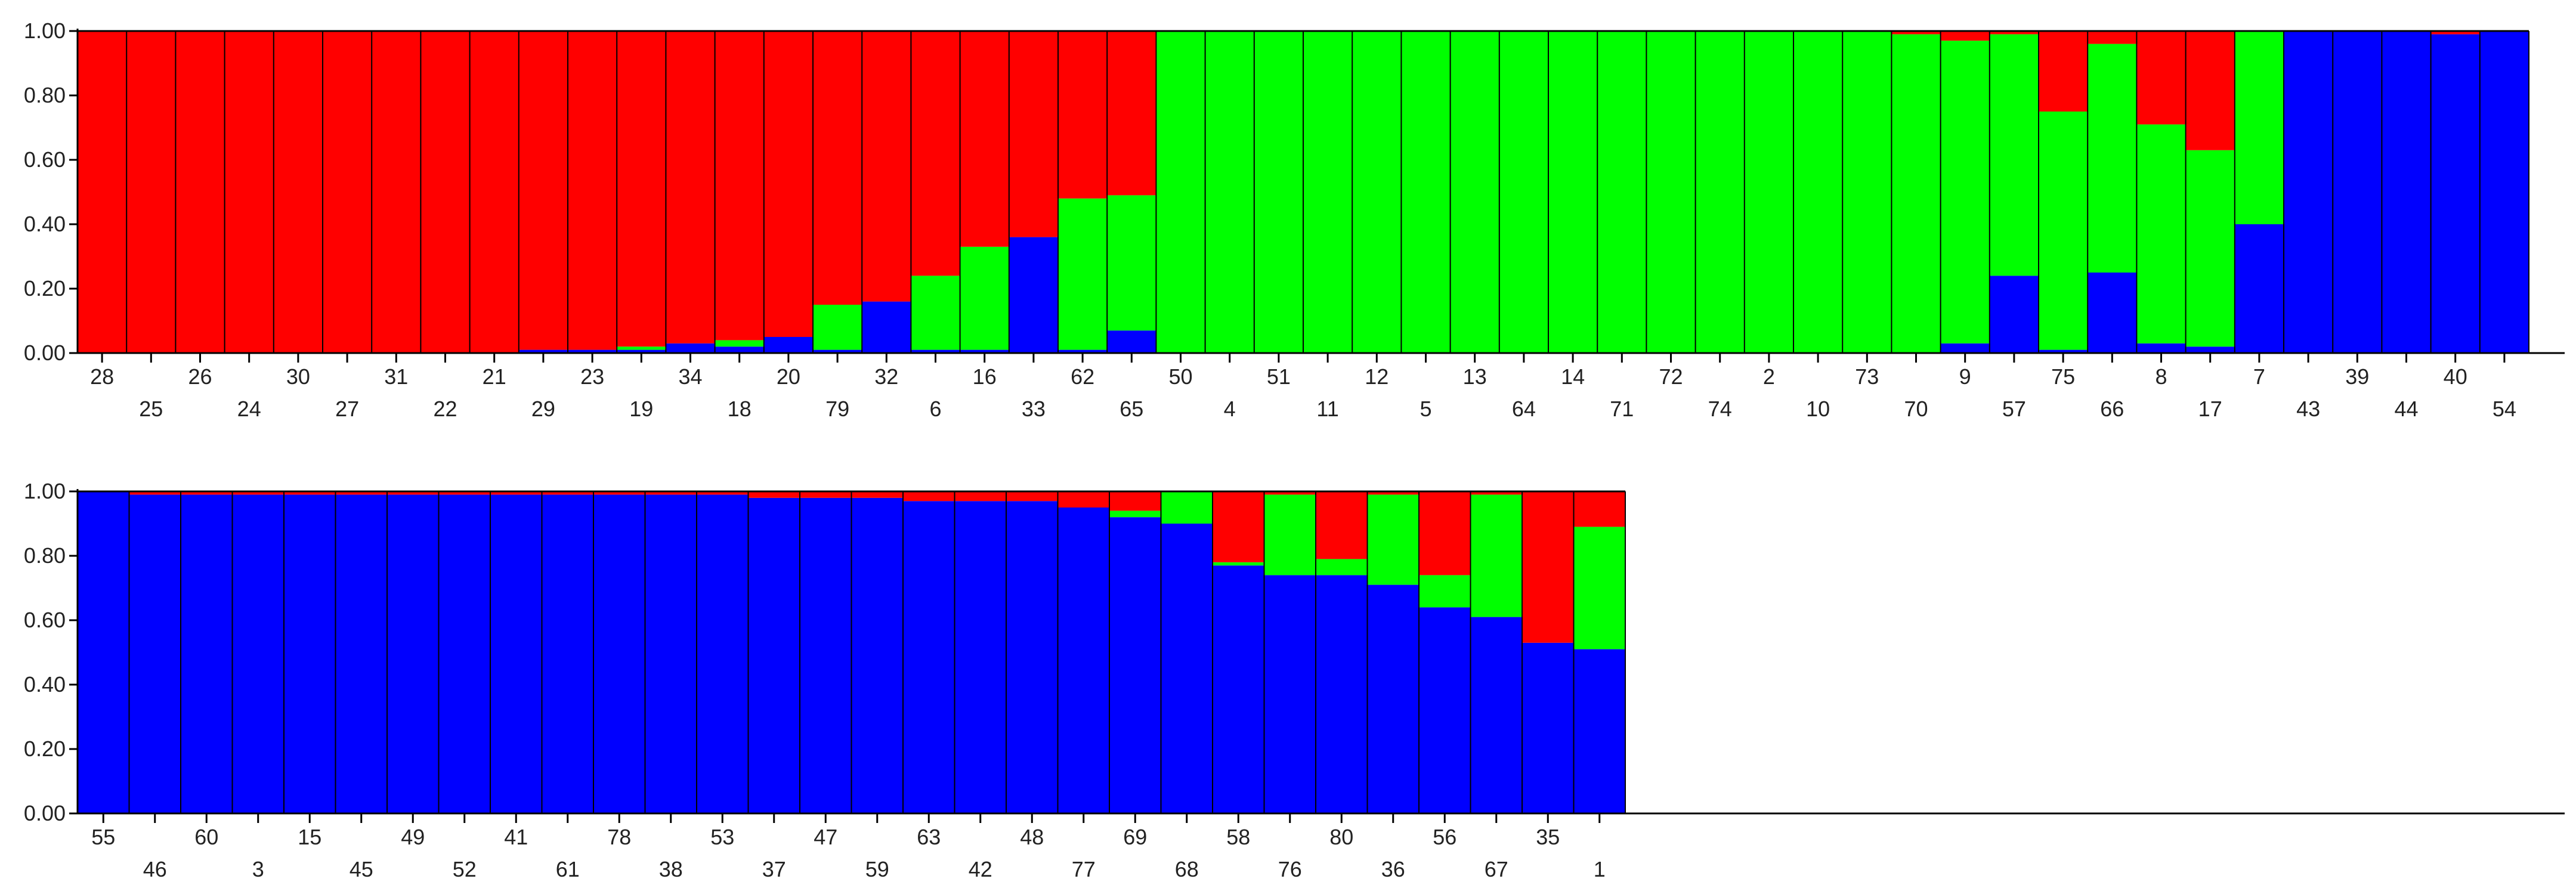 This screenshot has width=2576, height=885. I want to click on bar-segment-31-s3, so click(396, 192).